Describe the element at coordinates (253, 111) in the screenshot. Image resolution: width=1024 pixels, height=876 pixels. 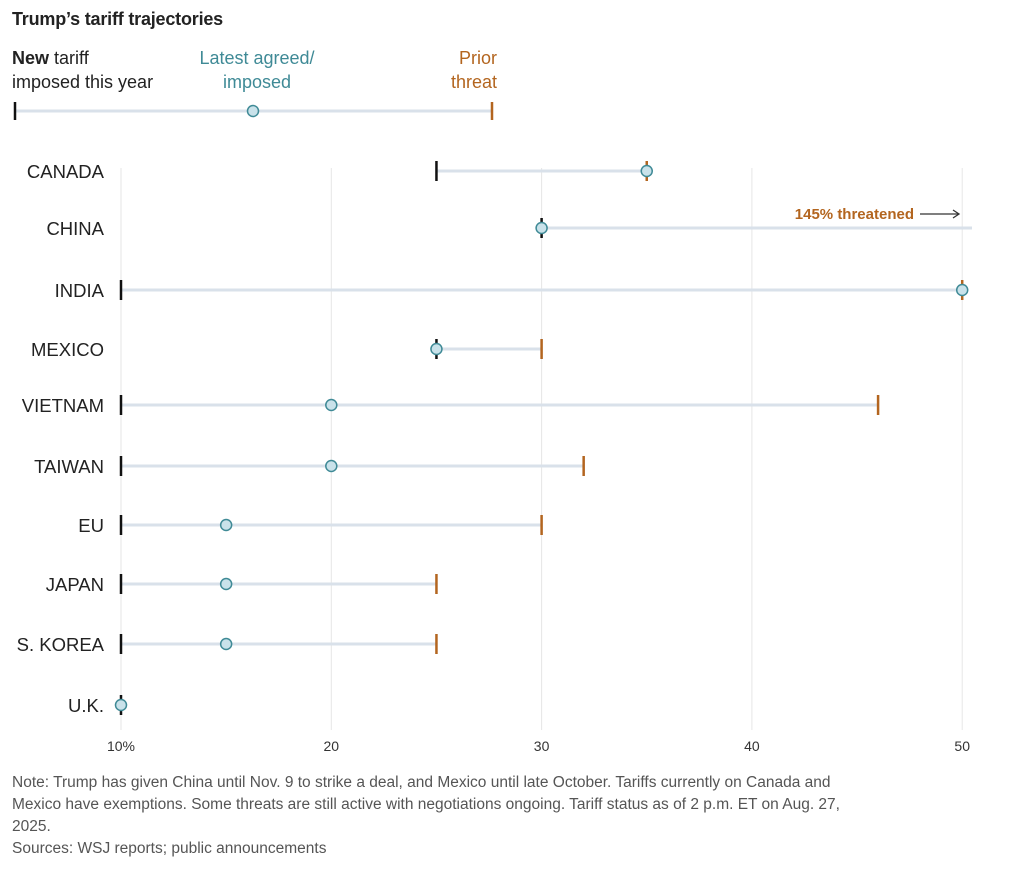
I see `legend-latest-dot` at that location.